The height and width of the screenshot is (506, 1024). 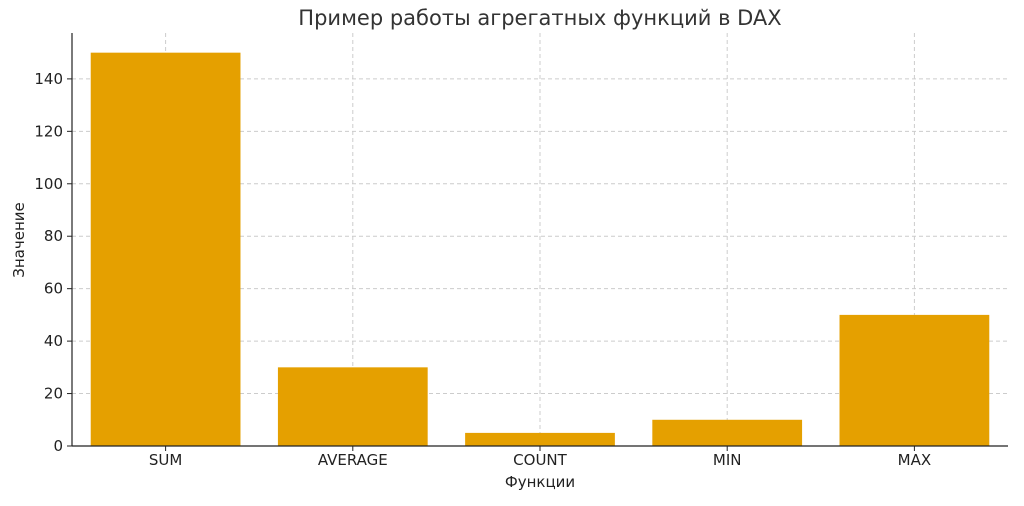 What do you see at coordinates (540, 482) in the screenshot?
I see `x-axis-label: Функции` at bounding box center [540, 482].